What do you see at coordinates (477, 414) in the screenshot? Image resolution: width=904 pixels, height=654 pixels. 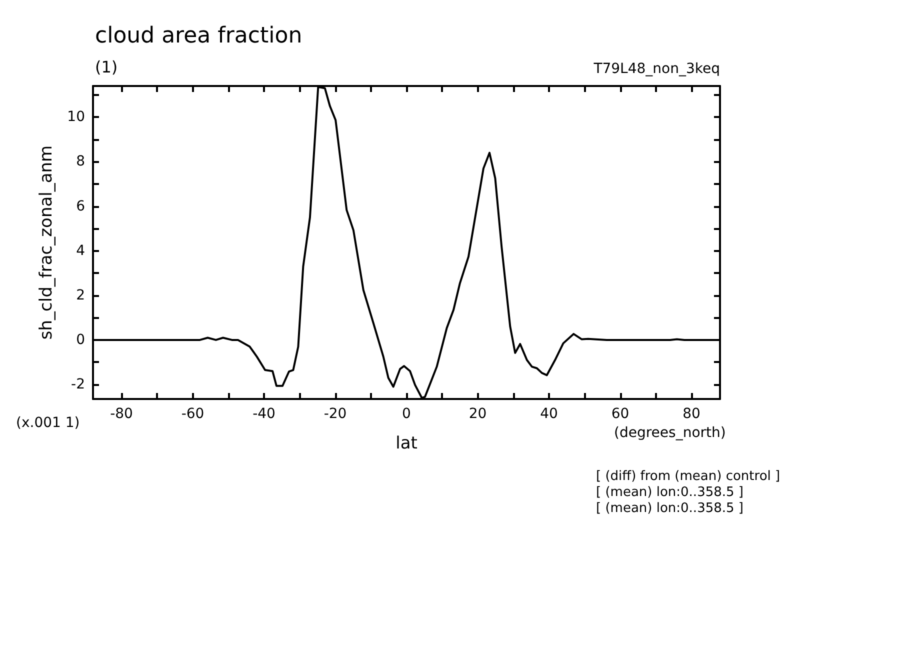 I see `x-tick-label: 20` at bounding box center [477, 414].